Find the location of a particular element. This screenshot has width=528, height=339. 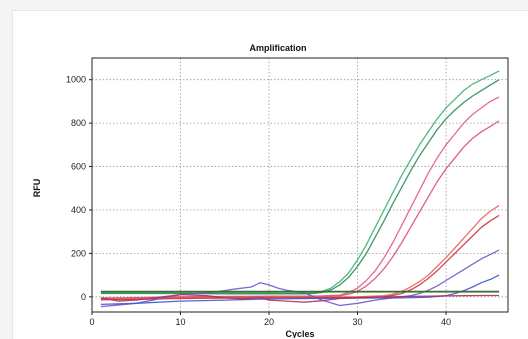

x-tick-label: 40 is located at coordinates (446, 322).